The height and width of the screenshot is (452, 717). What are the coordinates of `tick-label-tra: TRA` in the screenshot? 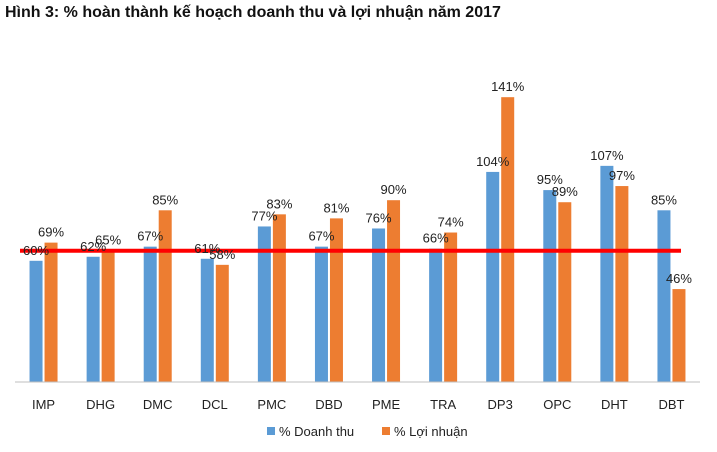 It's located at (443, 404).